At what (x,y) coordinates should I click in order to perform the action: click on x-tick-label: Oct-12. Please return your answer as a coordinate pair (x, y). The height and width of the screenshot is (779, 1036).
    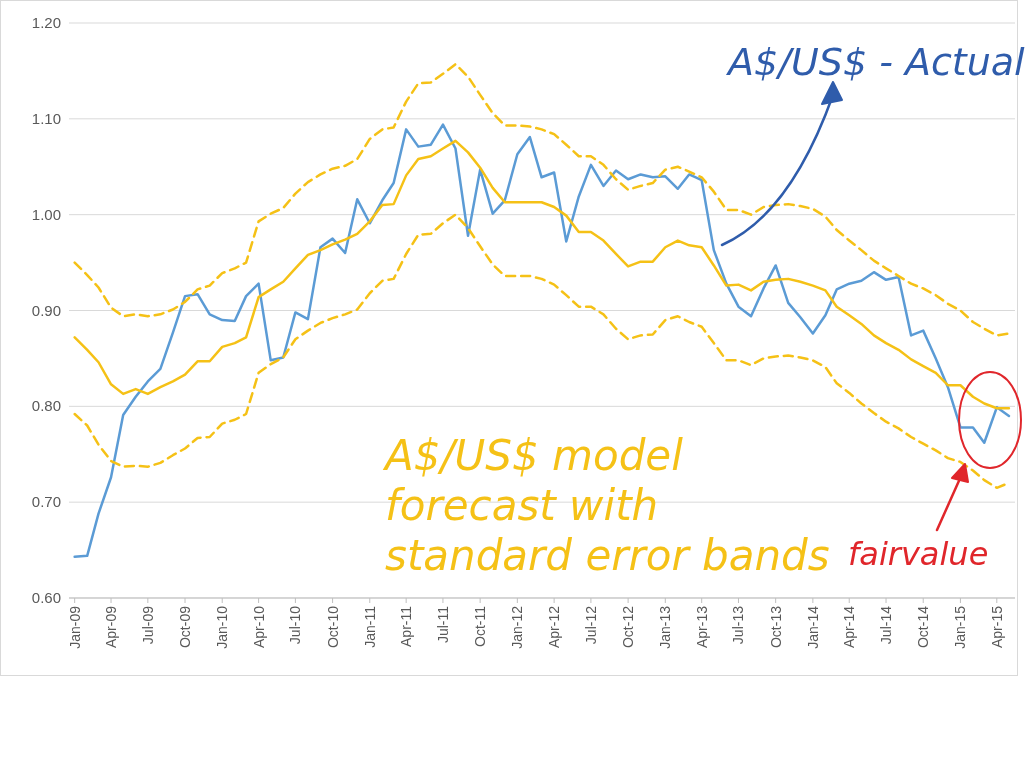
    Looking at the image, I should click on (628, 627).